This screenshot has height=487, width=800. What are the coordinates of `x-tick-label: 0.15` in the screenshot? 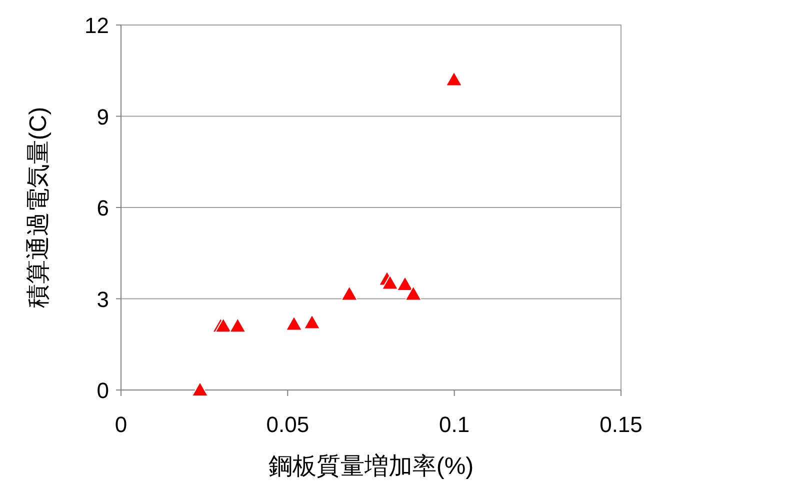 It's located at (621, 424).